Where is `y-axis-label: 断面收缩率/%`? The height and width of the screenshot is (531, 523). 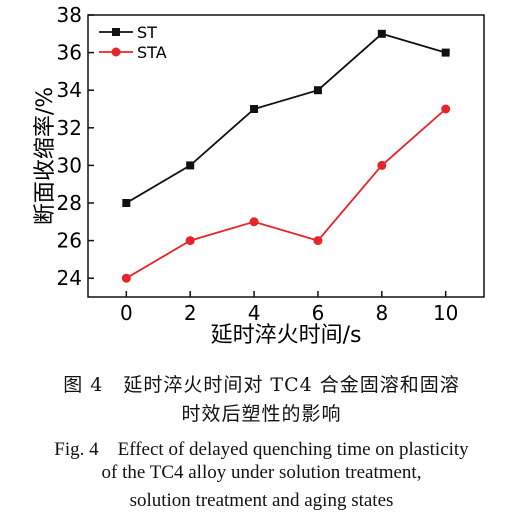 y-axis-label: 断面收缩率/% is located at coordinates (45, 156).